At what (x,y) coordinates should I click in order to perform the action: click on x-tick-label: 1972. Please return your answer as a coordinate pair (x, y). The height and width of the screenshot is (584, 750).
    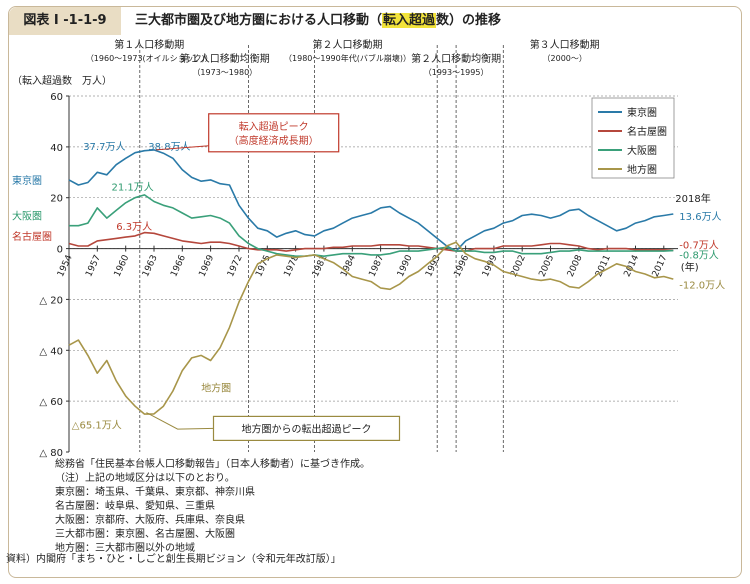
    Looking at the image, I should click on (235, 266).